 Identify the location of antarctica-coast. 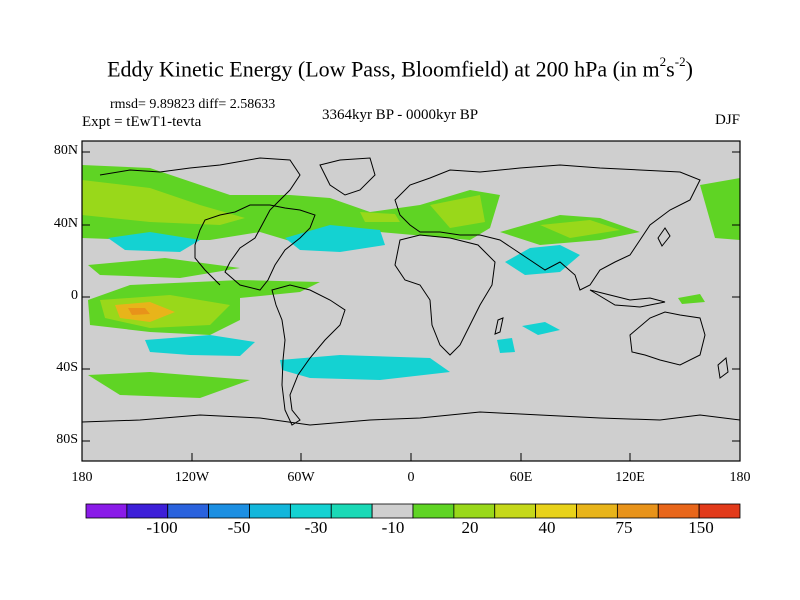
(411, 418).